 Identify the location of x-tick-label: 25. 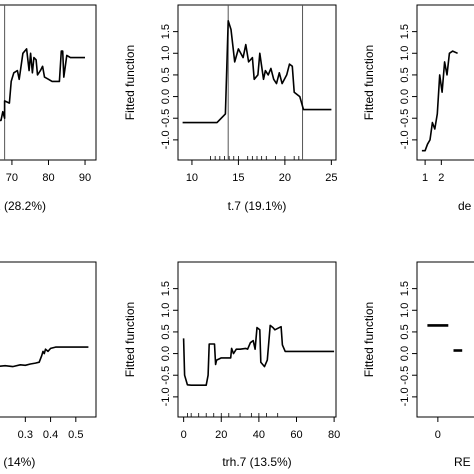
(331, 178).